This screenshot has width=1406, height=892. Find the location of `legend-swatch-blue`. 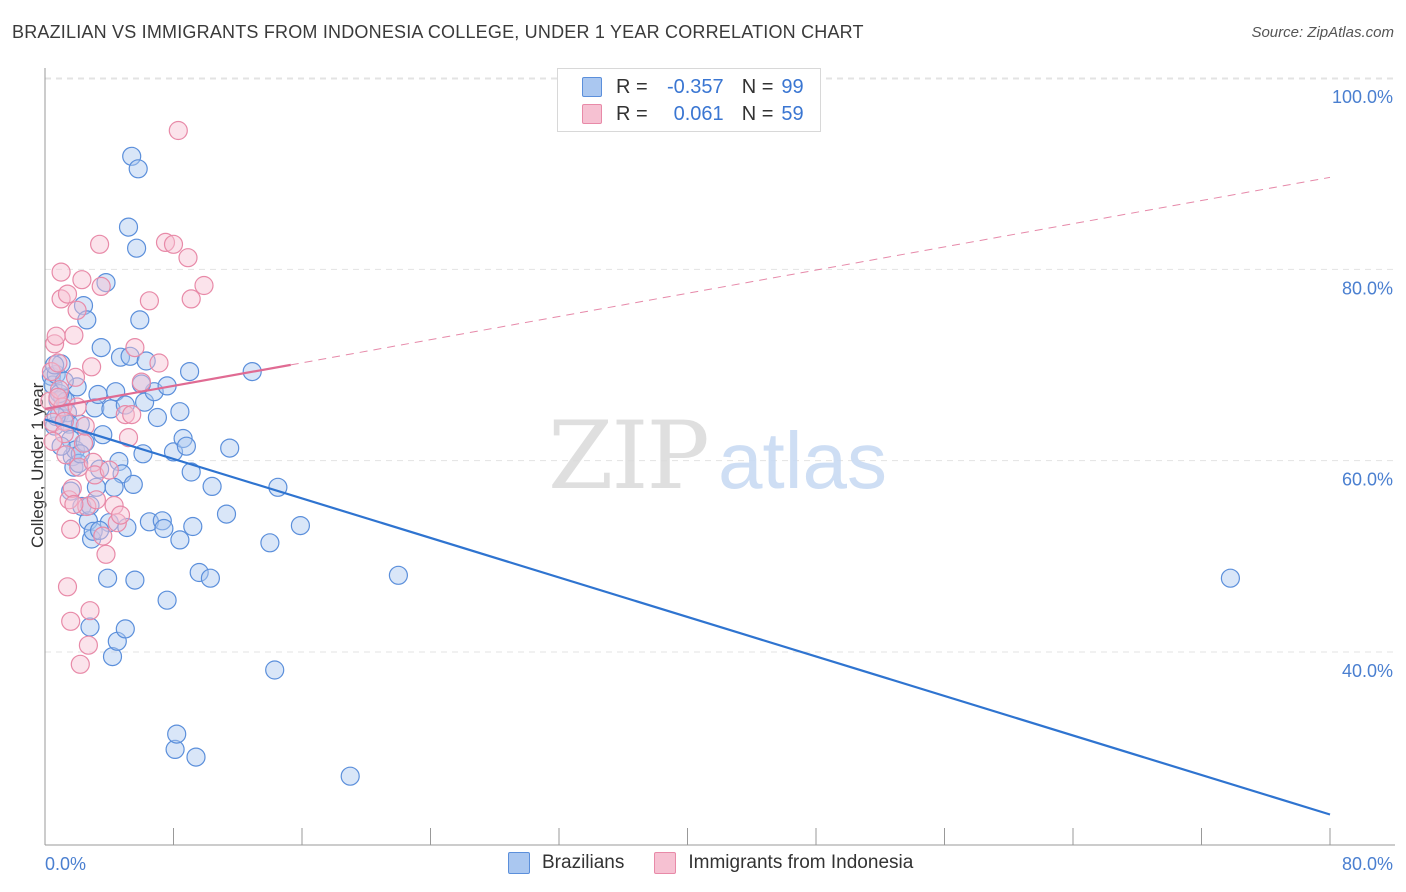

legend-swatch-blue is located at coordinates (592, 87).